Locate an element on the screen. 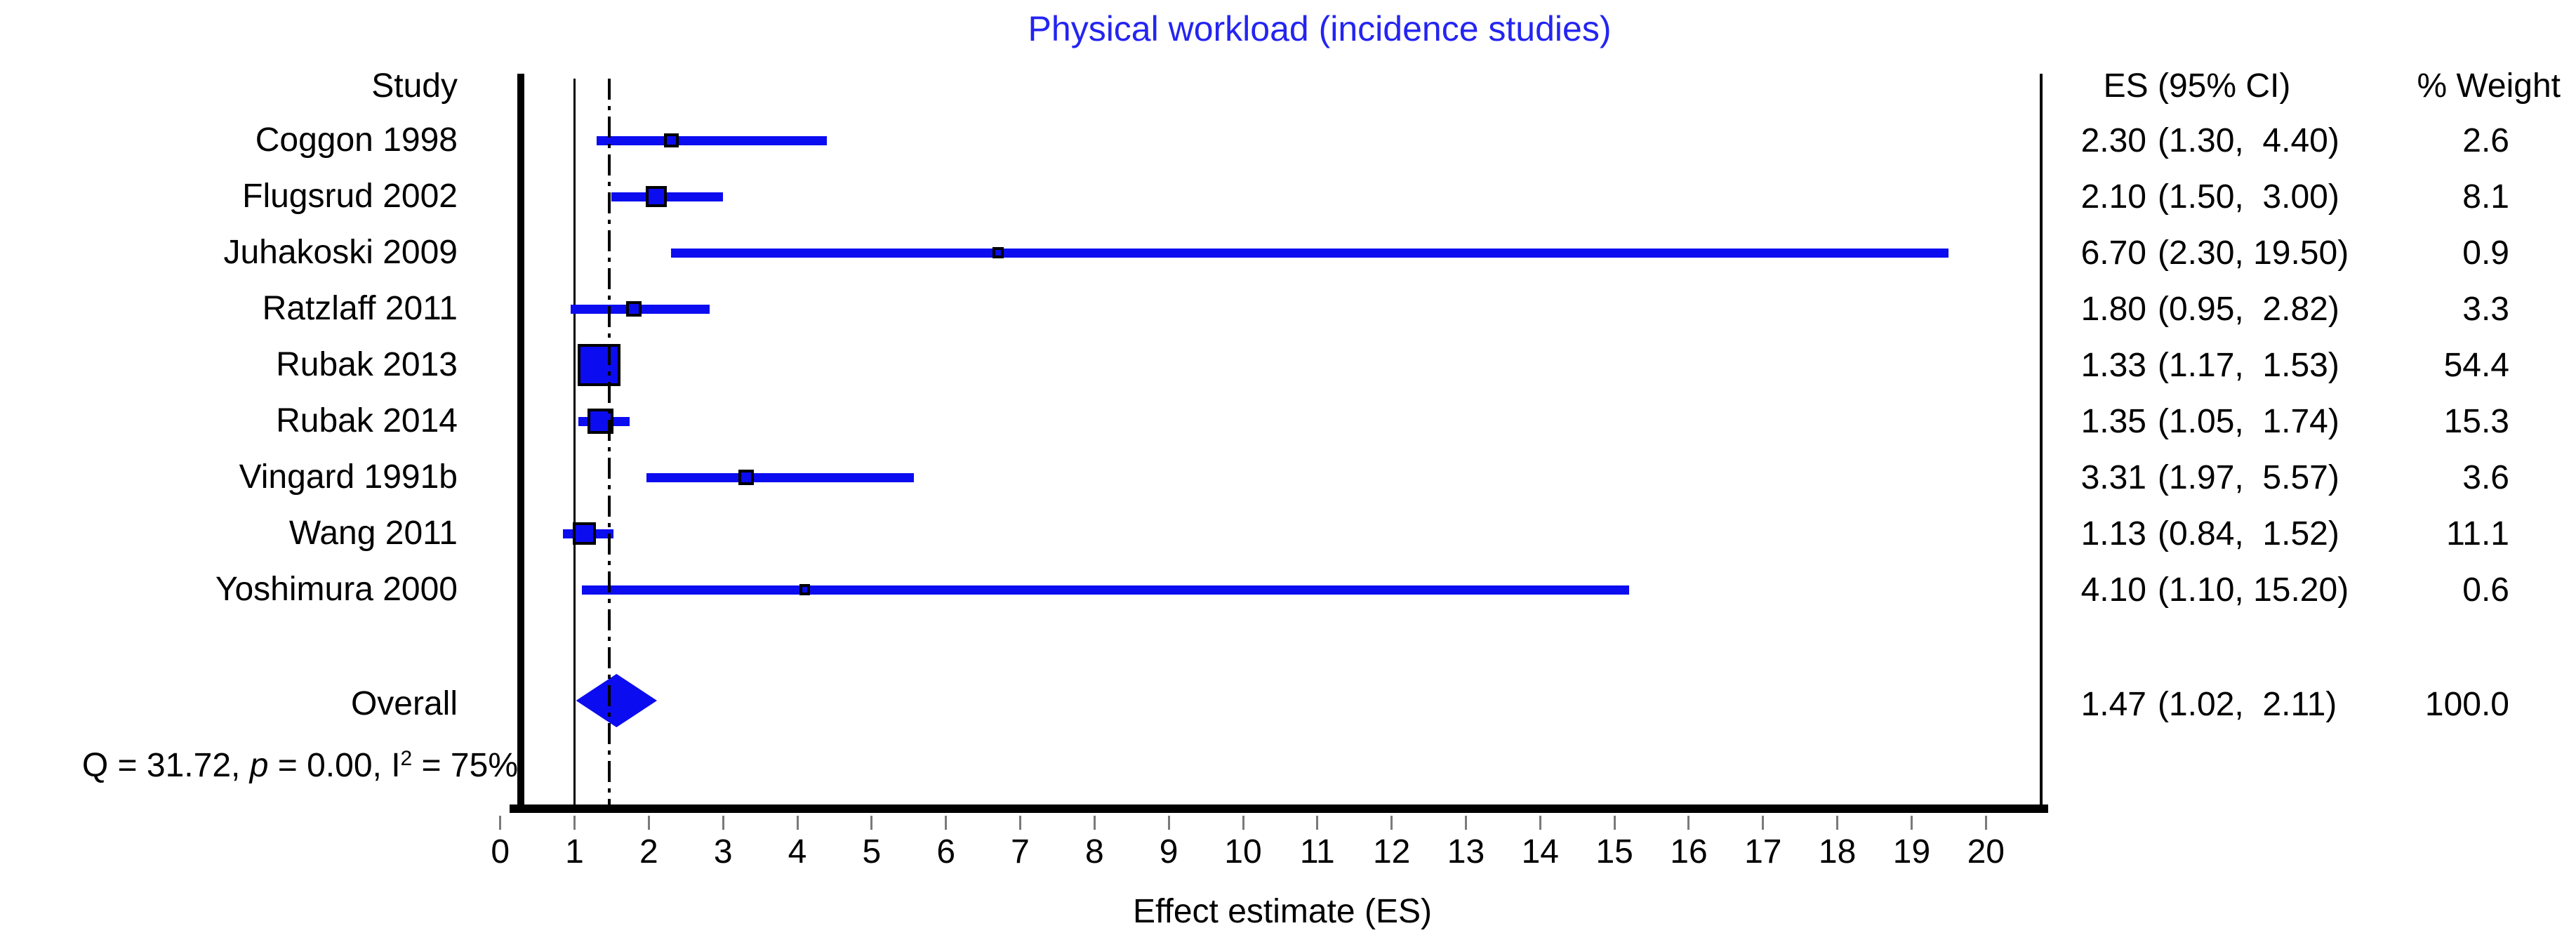  x-tick-label: 19 is located at coordinates (1912, 852).